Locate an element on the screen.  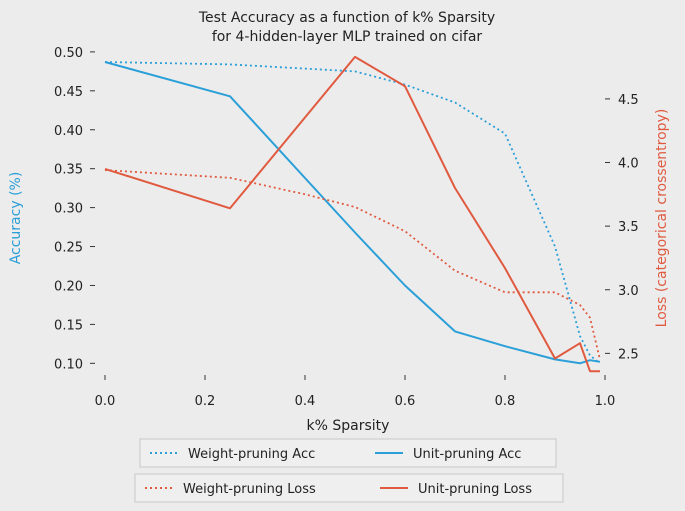
y-right-tick-label: 4.5 is located at coordinates (628, 100).